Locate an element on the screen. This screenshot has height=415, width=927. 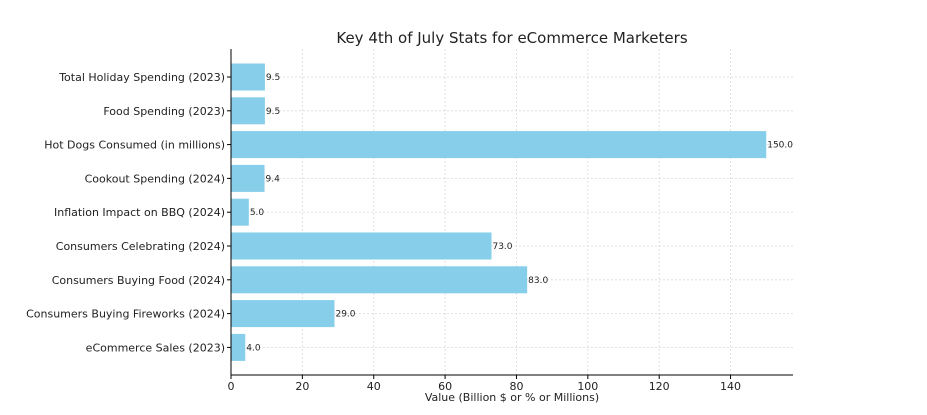
category-label: Cookout Spending (2024) is located at coordinates (155, 178).